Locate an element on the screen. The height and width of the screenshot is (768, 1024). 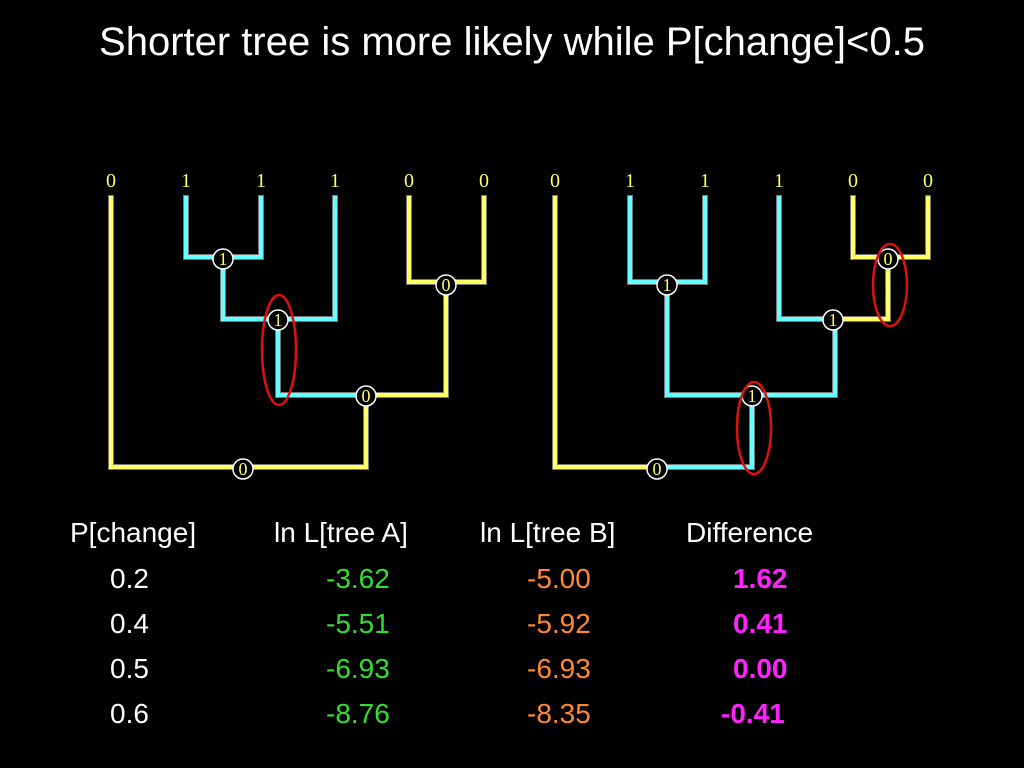
tree-a-root-node-label: 0 is located at coordinates (243, 469).